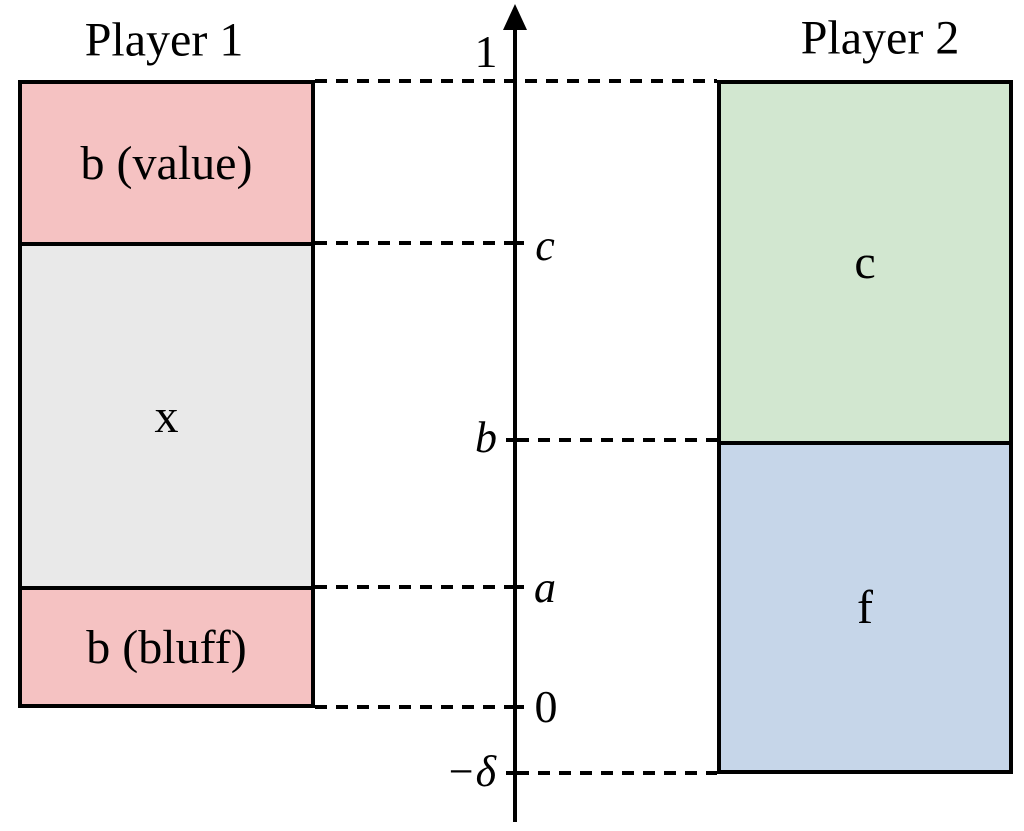  Describe the element at coordinates (414, 587) in the screenshot. I see `dashed-line-level-a` at that location.